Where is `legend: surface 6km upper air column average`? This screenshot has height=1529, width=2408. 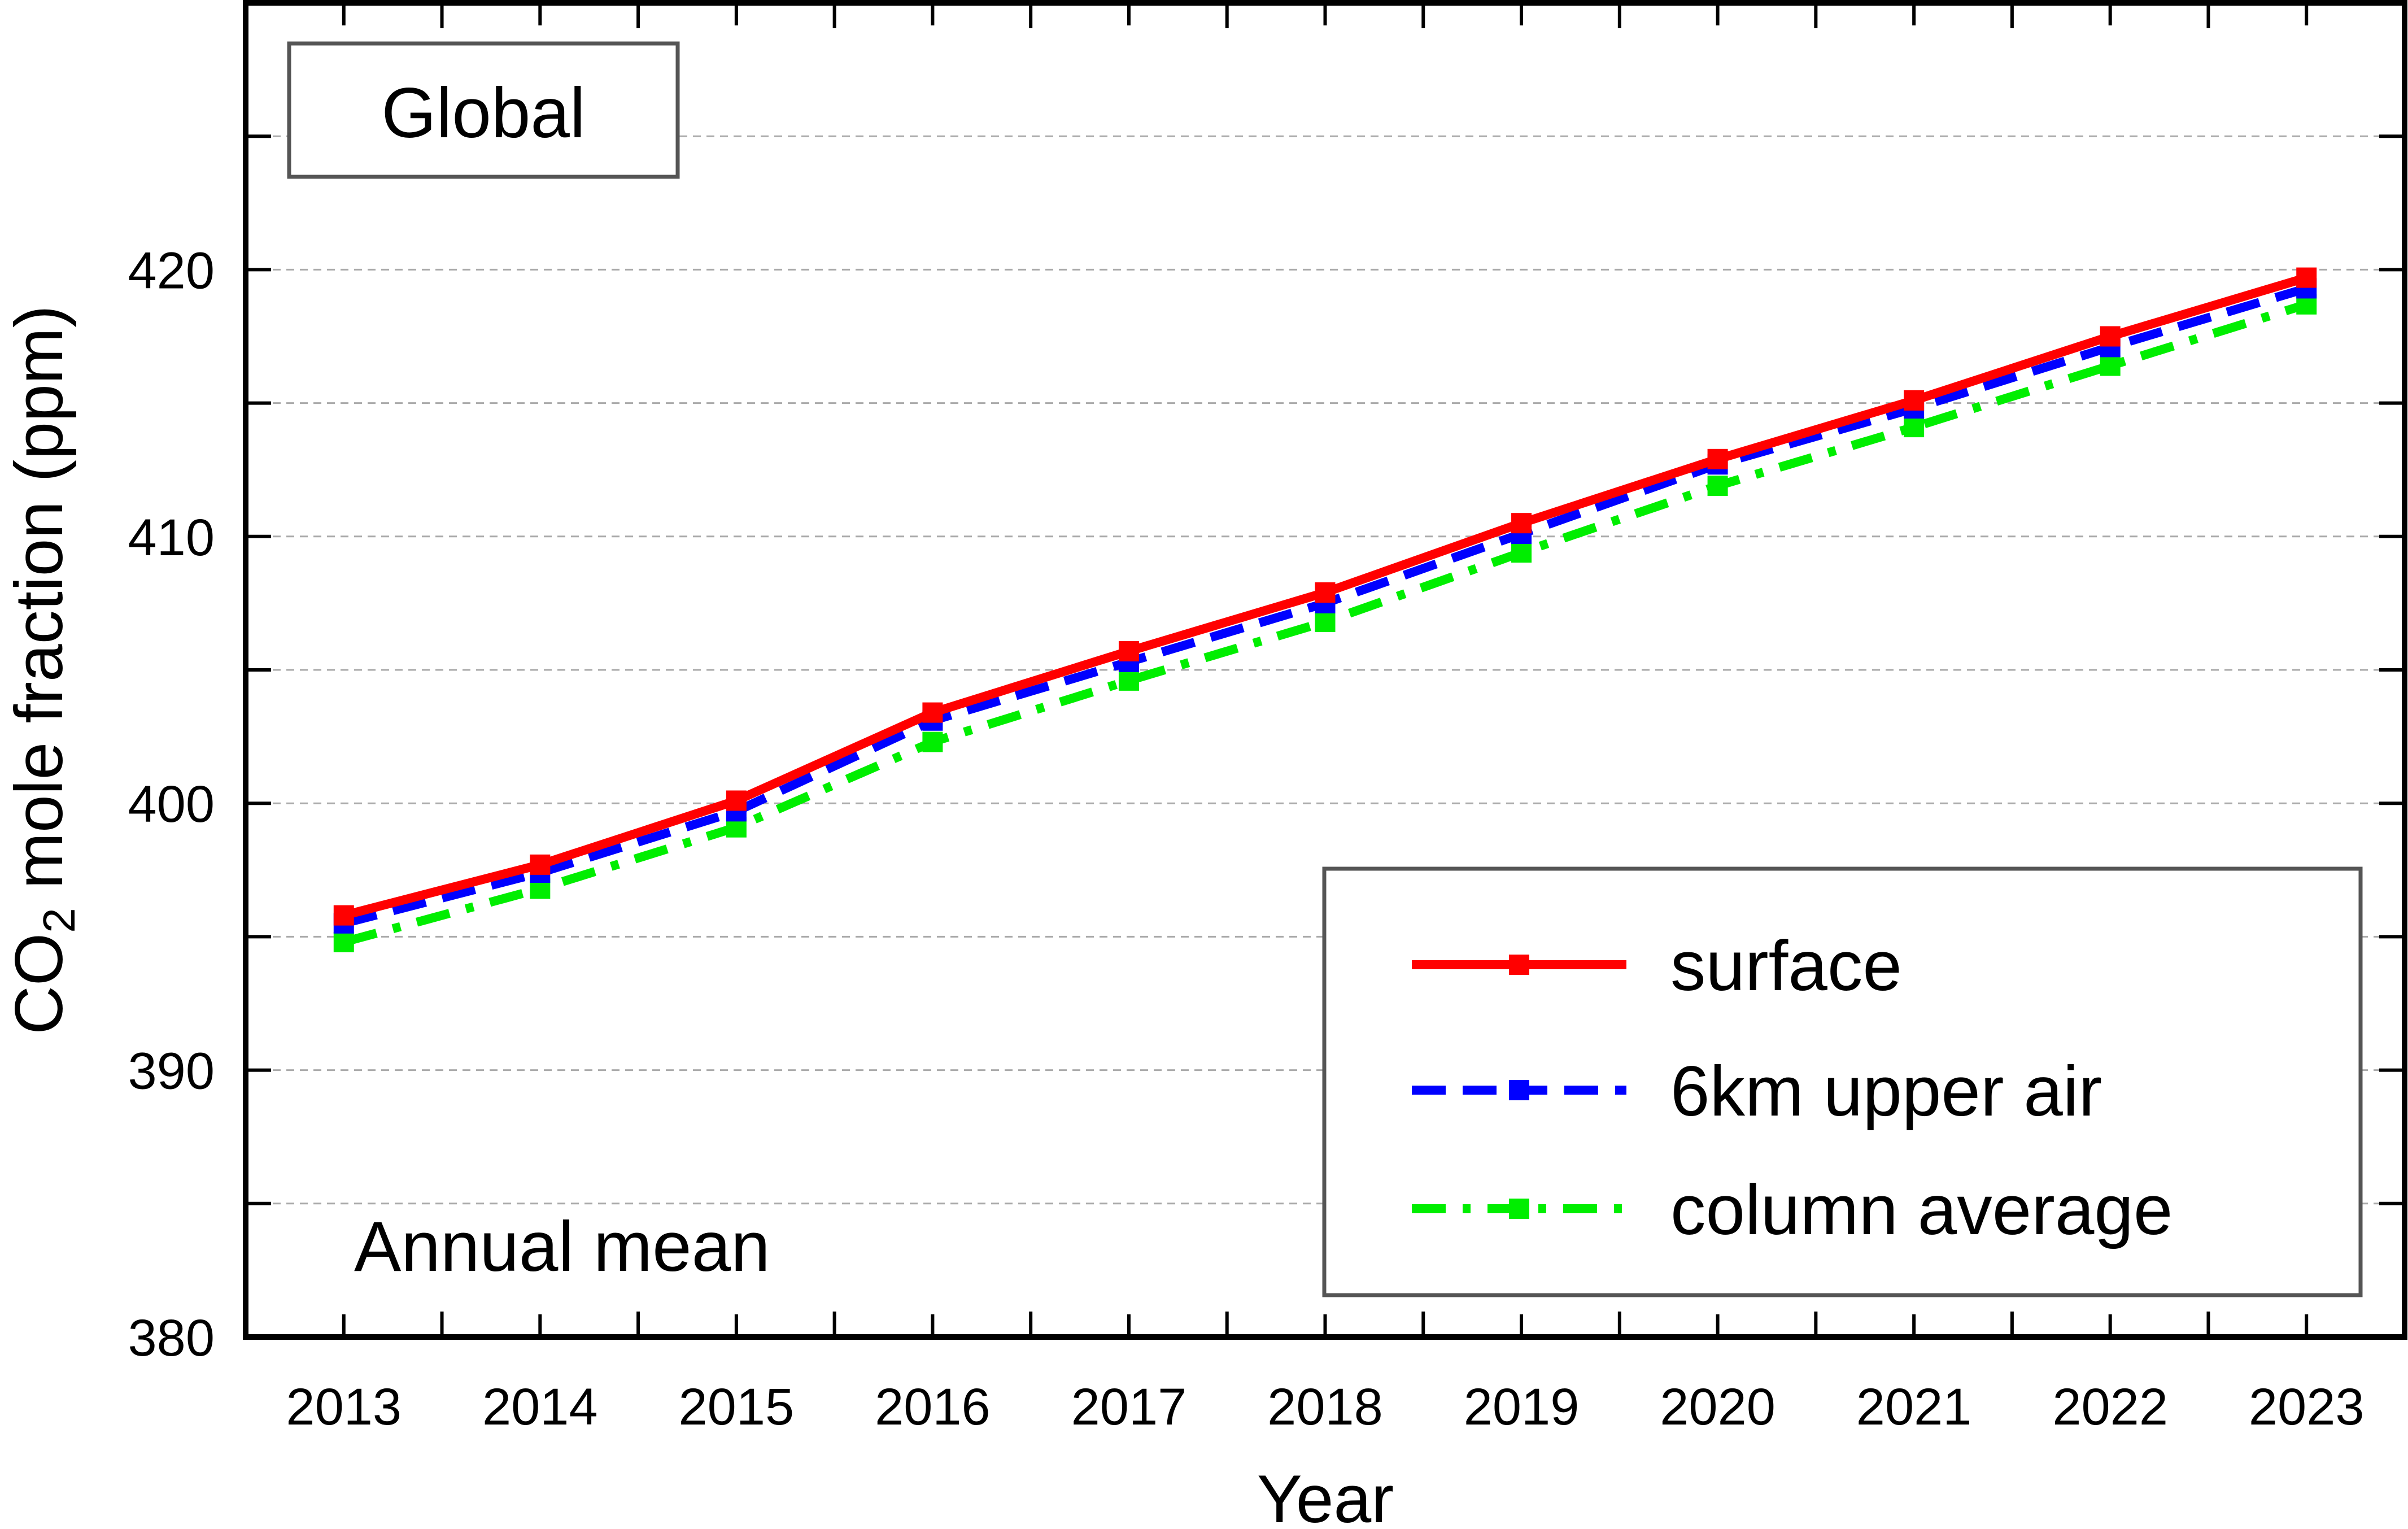
legend: surface 6km upper air column average is located at coordinates (1843, 1081).